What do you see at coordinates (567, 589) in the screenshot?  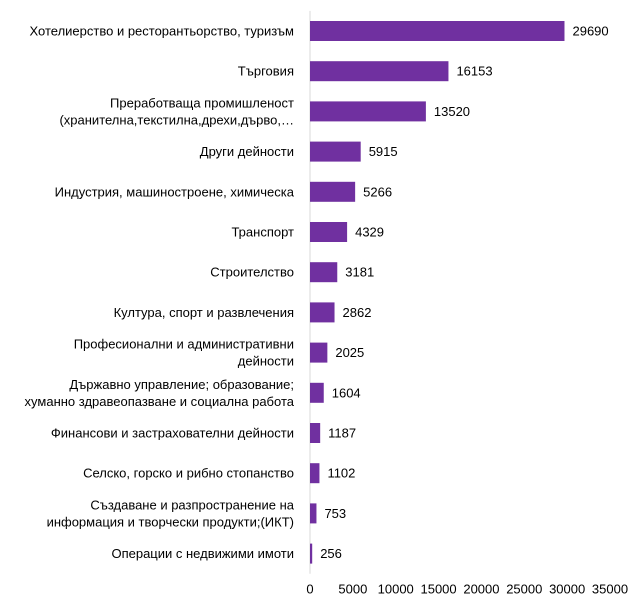 I see `x-tick-label: 30000` at bounding box center [567, 589].